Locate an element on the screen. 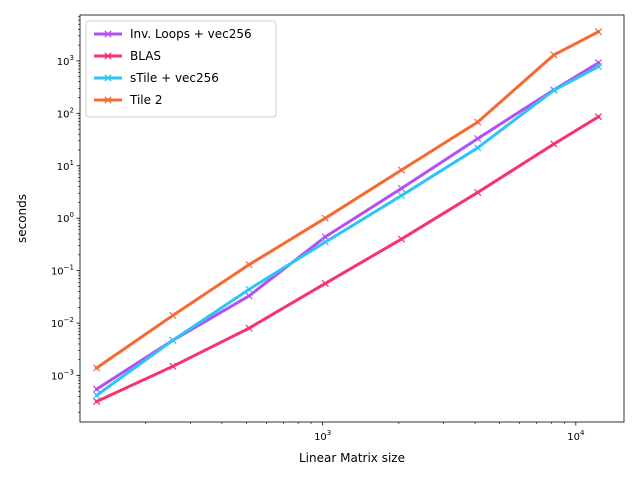 This screenshot has width=640, height=484. x-axis-label: Linear Matrix size is located at coordinates (352, 458).